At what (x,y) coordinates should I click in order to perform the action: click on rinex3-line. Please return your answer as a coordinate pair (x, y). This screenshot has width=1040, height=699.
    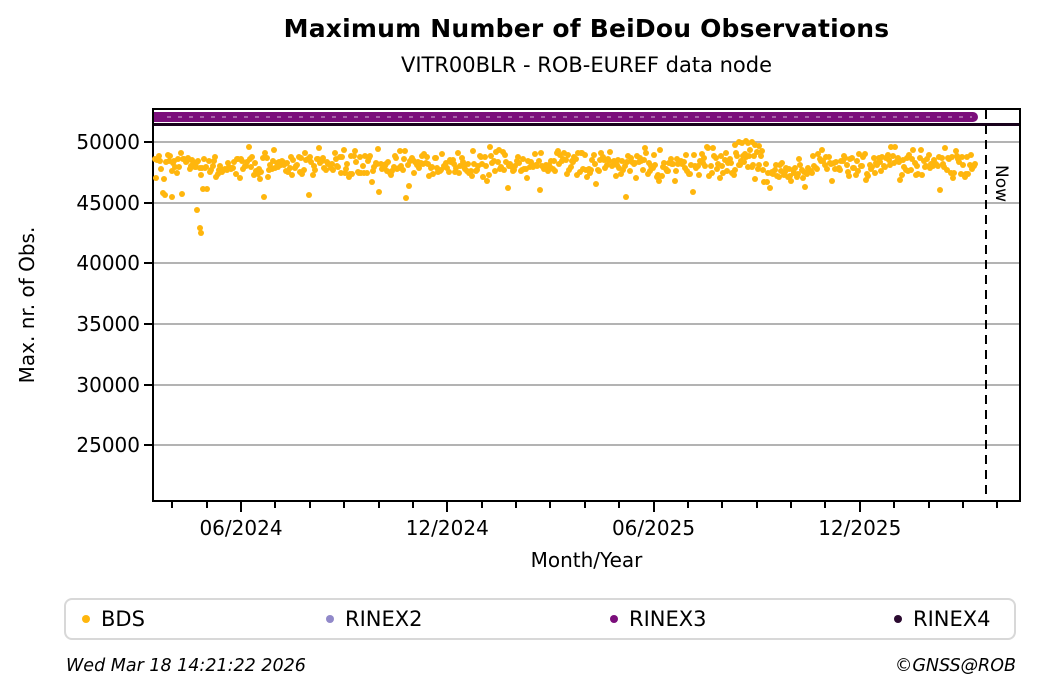
    Looking at the image, I should click on (566, 116).